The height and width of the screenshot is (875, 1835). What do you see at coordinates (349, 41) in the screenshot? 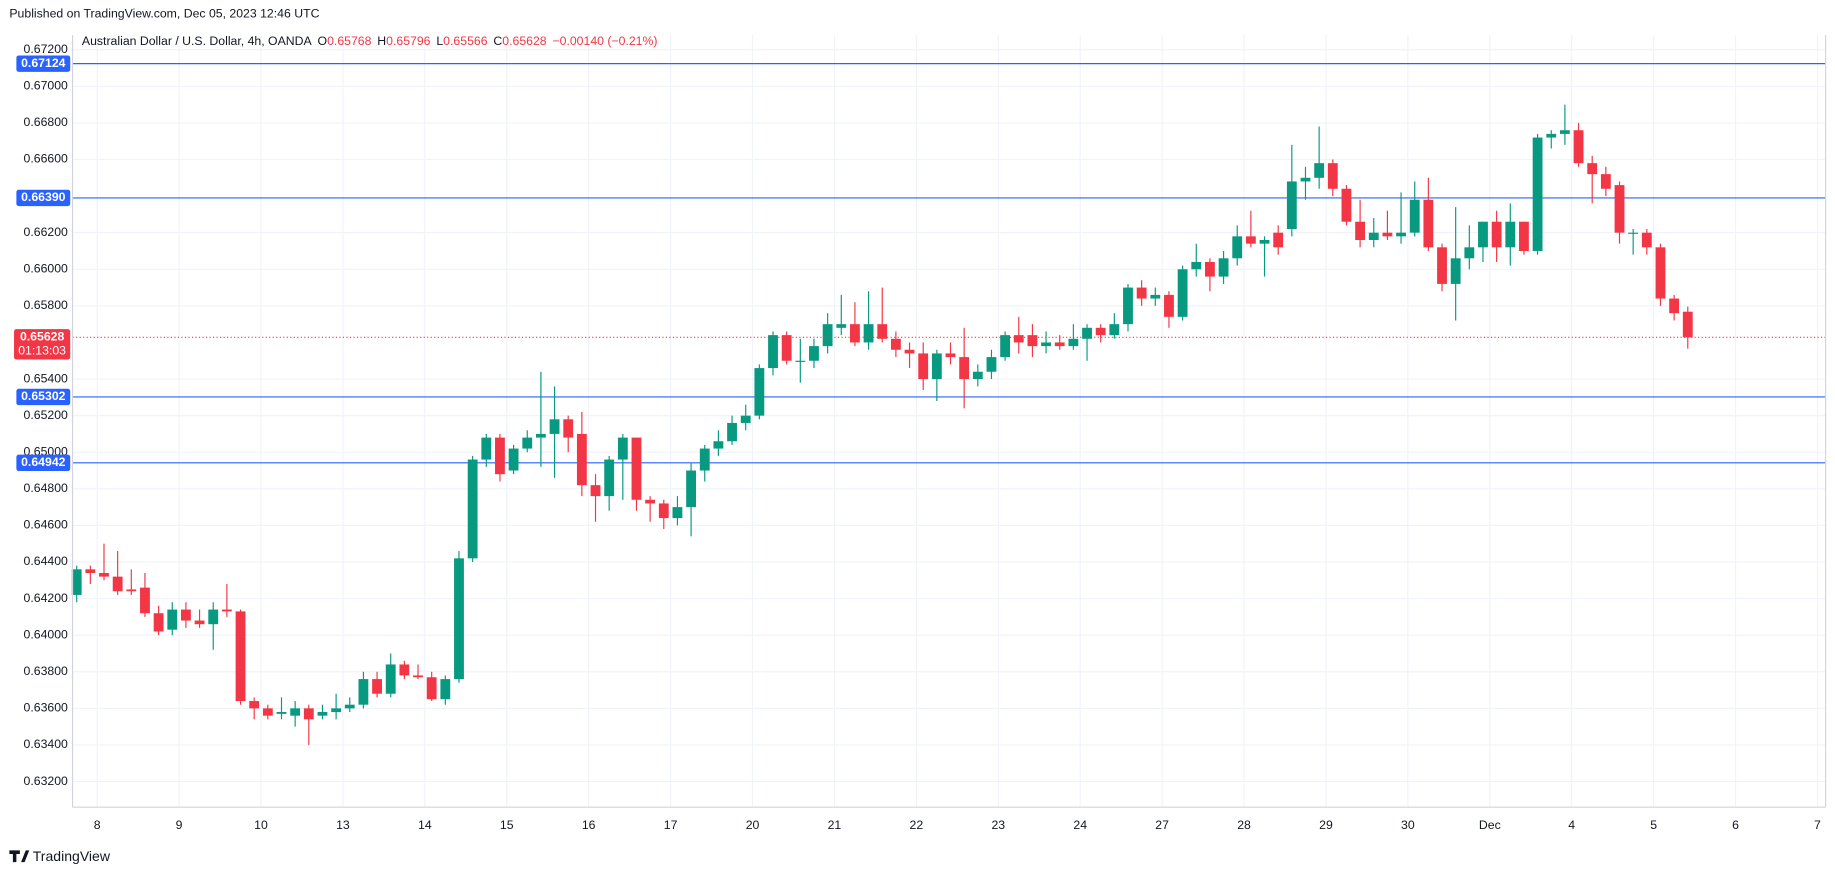
I see `ohlc-value: 0.65768` at bounding box center [349, 41].